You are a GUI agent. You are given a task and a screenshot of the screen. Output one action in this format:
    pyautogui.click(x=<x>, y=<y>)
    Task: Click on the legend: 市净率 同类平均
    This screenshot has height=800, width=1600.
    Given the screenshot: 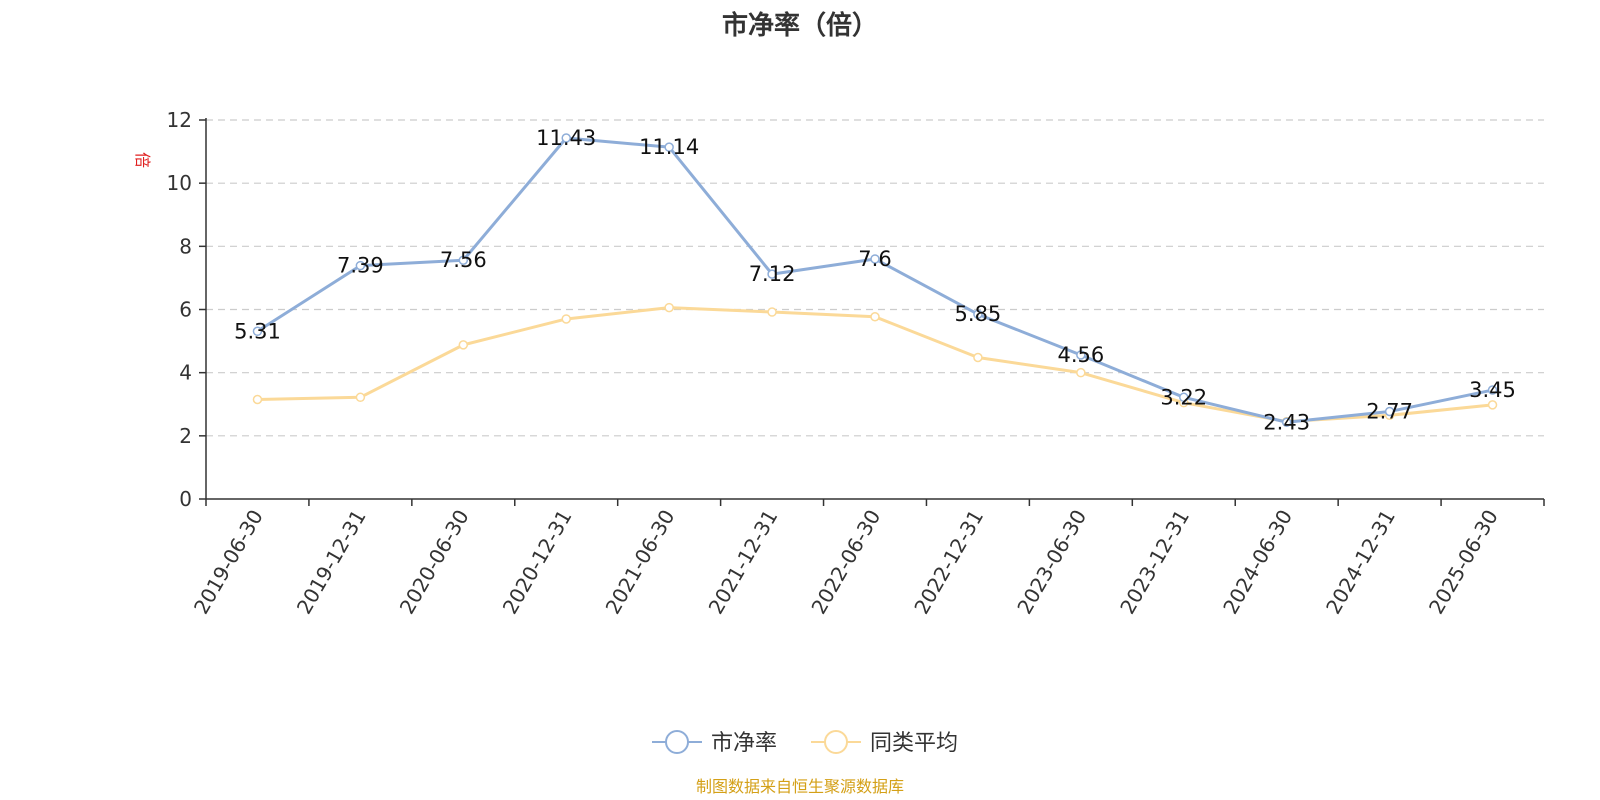 What is the action you would take?
    pyautogui.click(x=805, y=743)
    